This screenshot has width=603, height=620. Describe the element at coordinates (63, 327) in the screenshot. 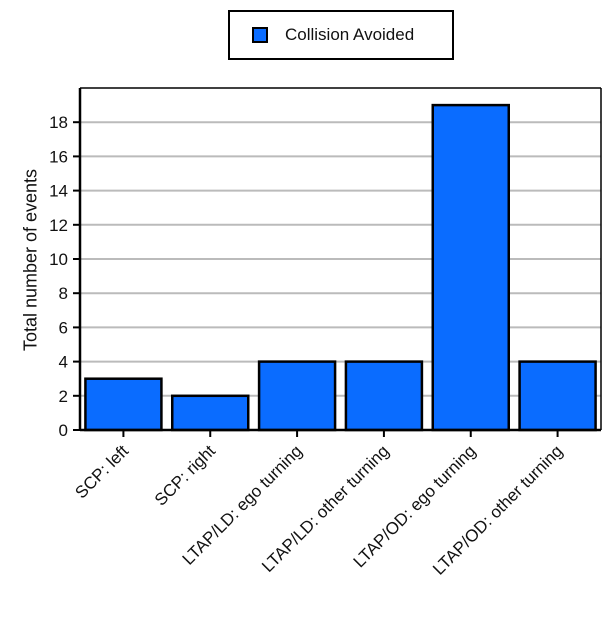

I see `y-tick-label-6: 6` at that location.